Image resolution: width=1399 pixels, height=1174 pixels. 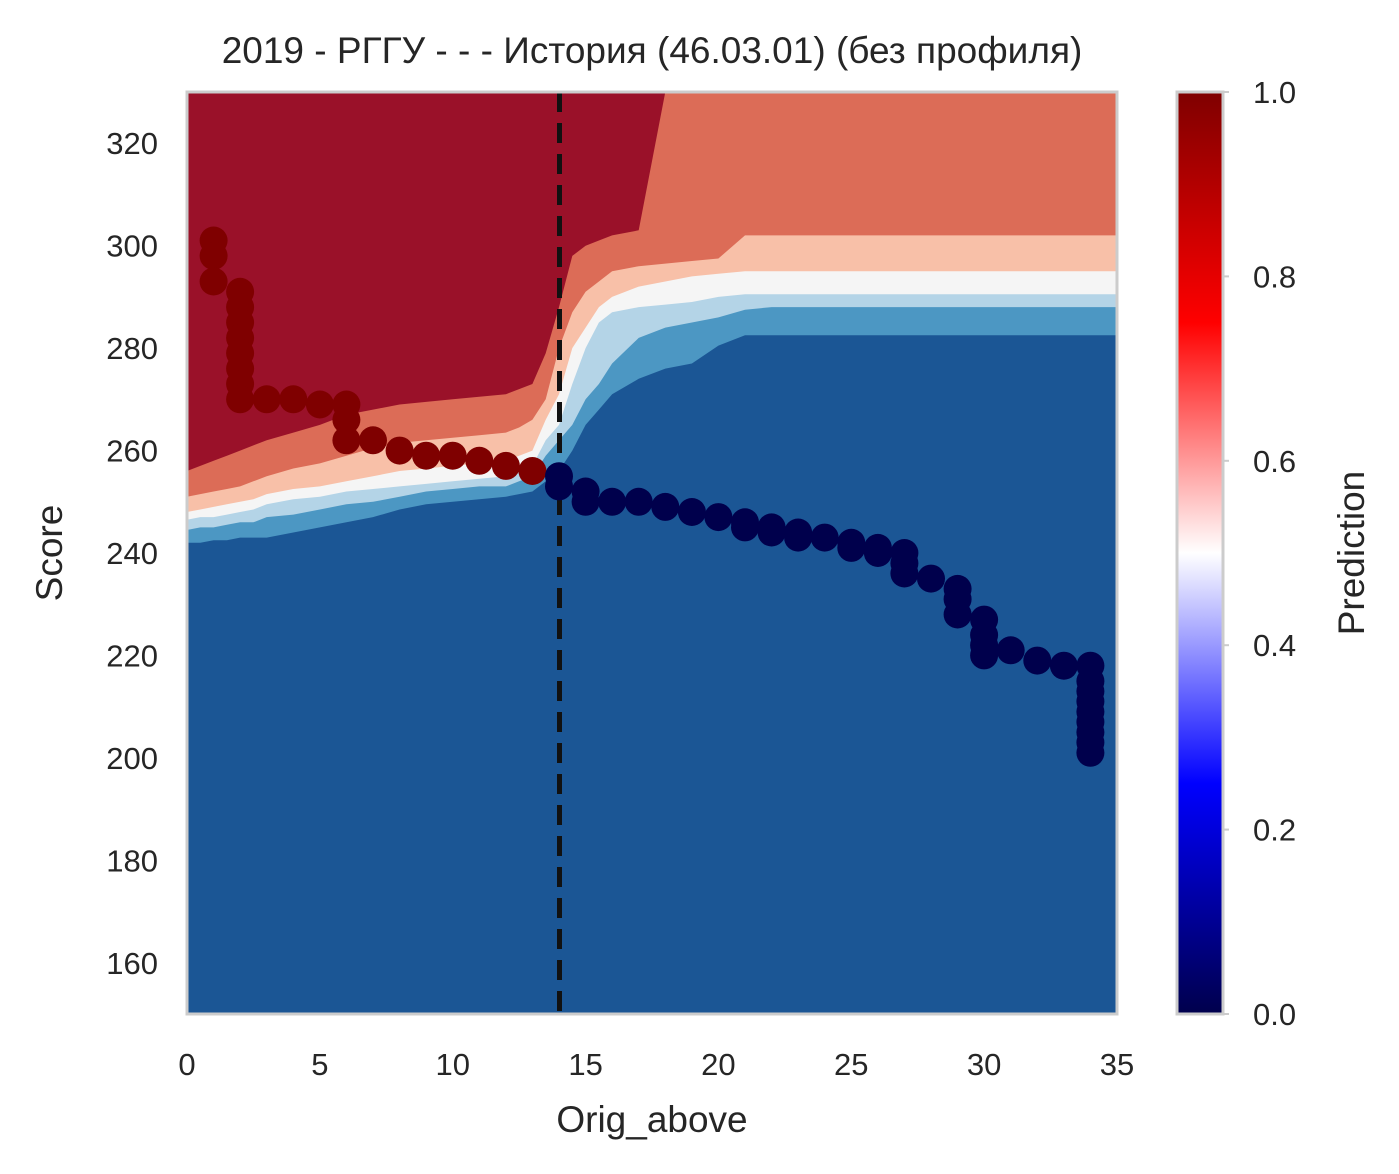 What do you see at coordinates (656, 1064) in the screenshot?
I see `x-axis-ticks: 0 5 10 15 20 25 30 35` at bounding box center [656, 1064].